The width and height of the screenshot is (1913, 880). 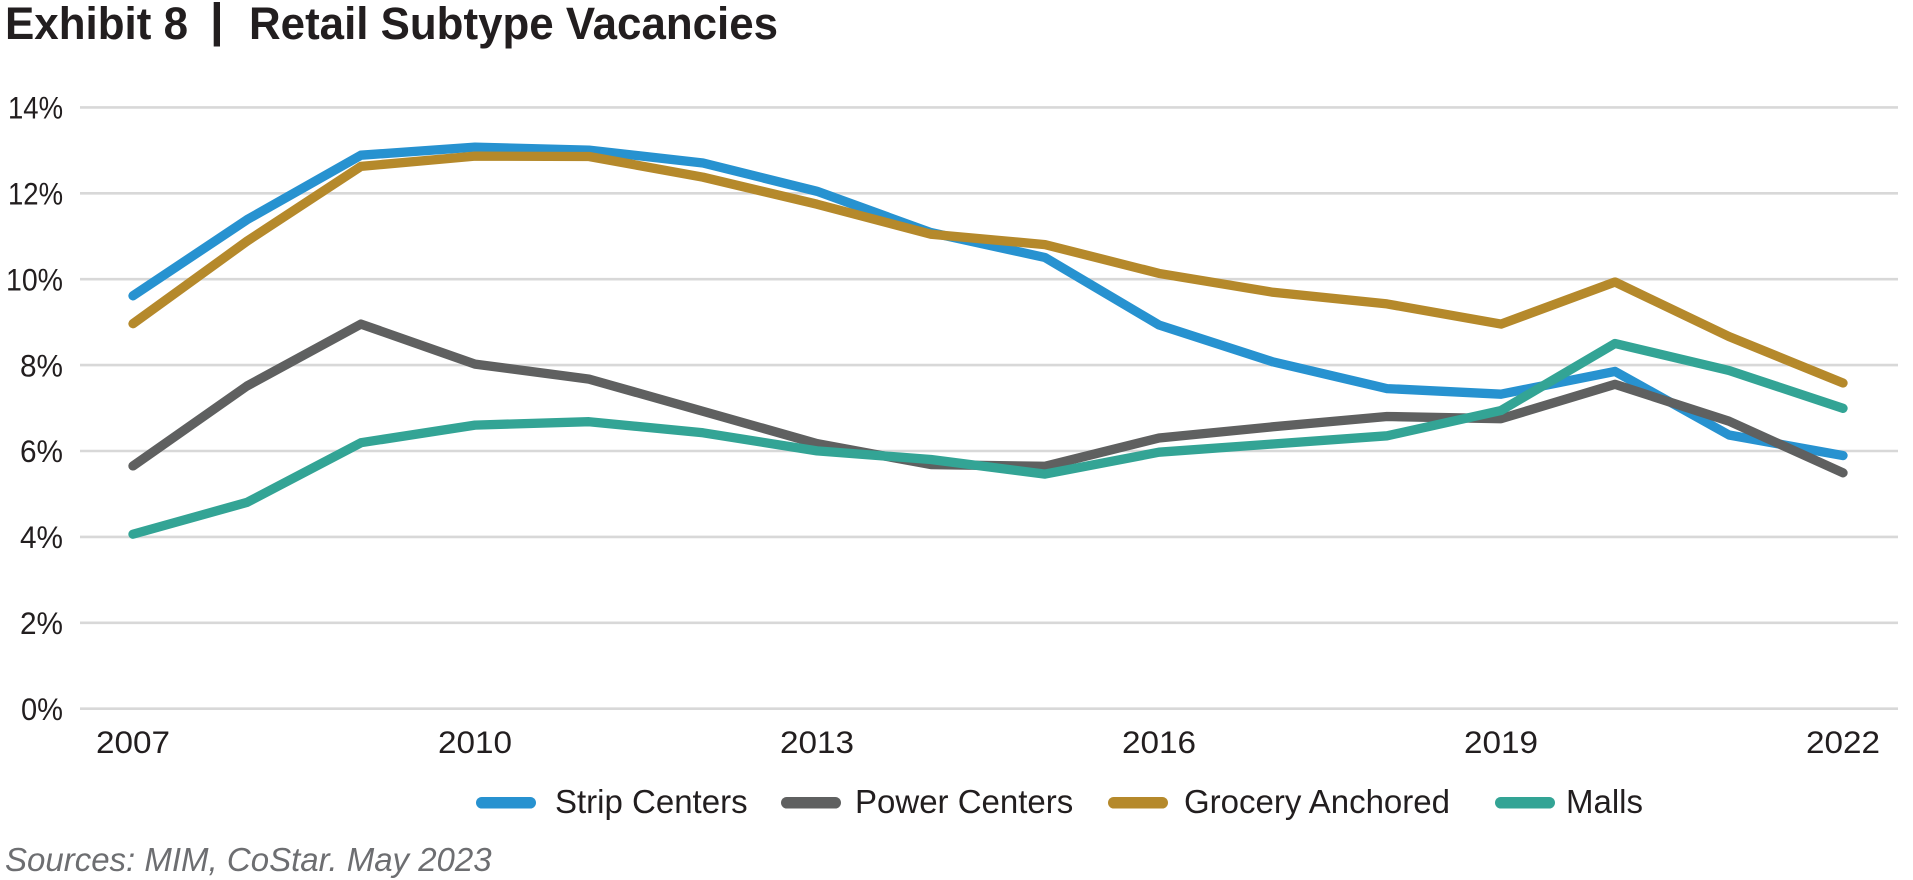 I want to click on svg-text: 0%, so click(x=42, y=709).